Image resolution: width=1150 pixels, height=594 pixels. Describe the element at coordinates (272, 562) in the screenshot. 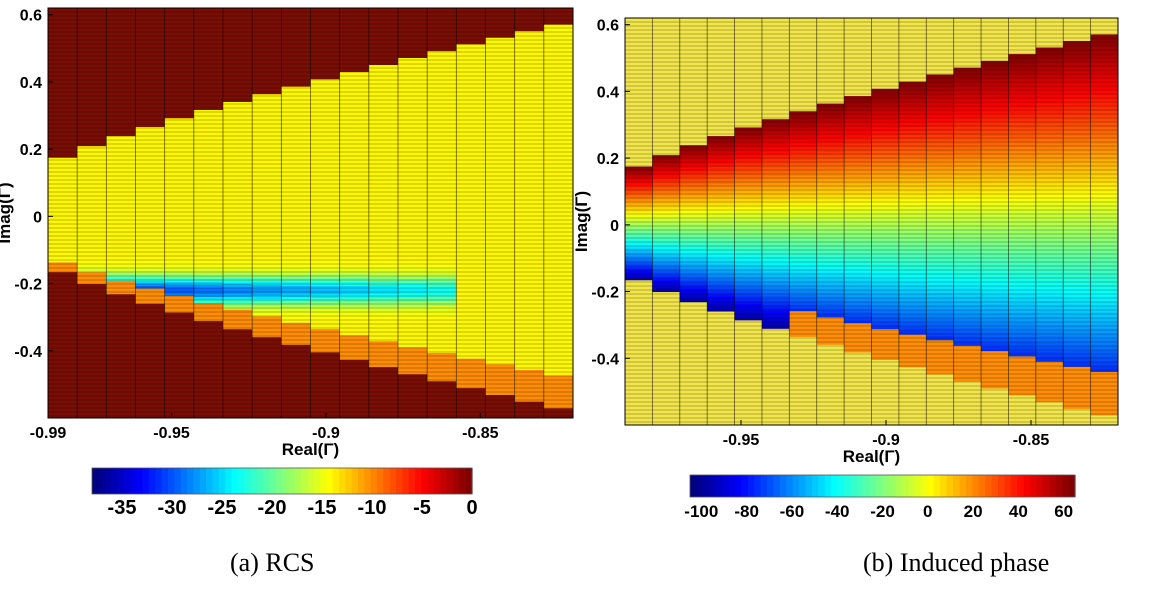

I see `caption-rcs: (a) RCS` at that location.